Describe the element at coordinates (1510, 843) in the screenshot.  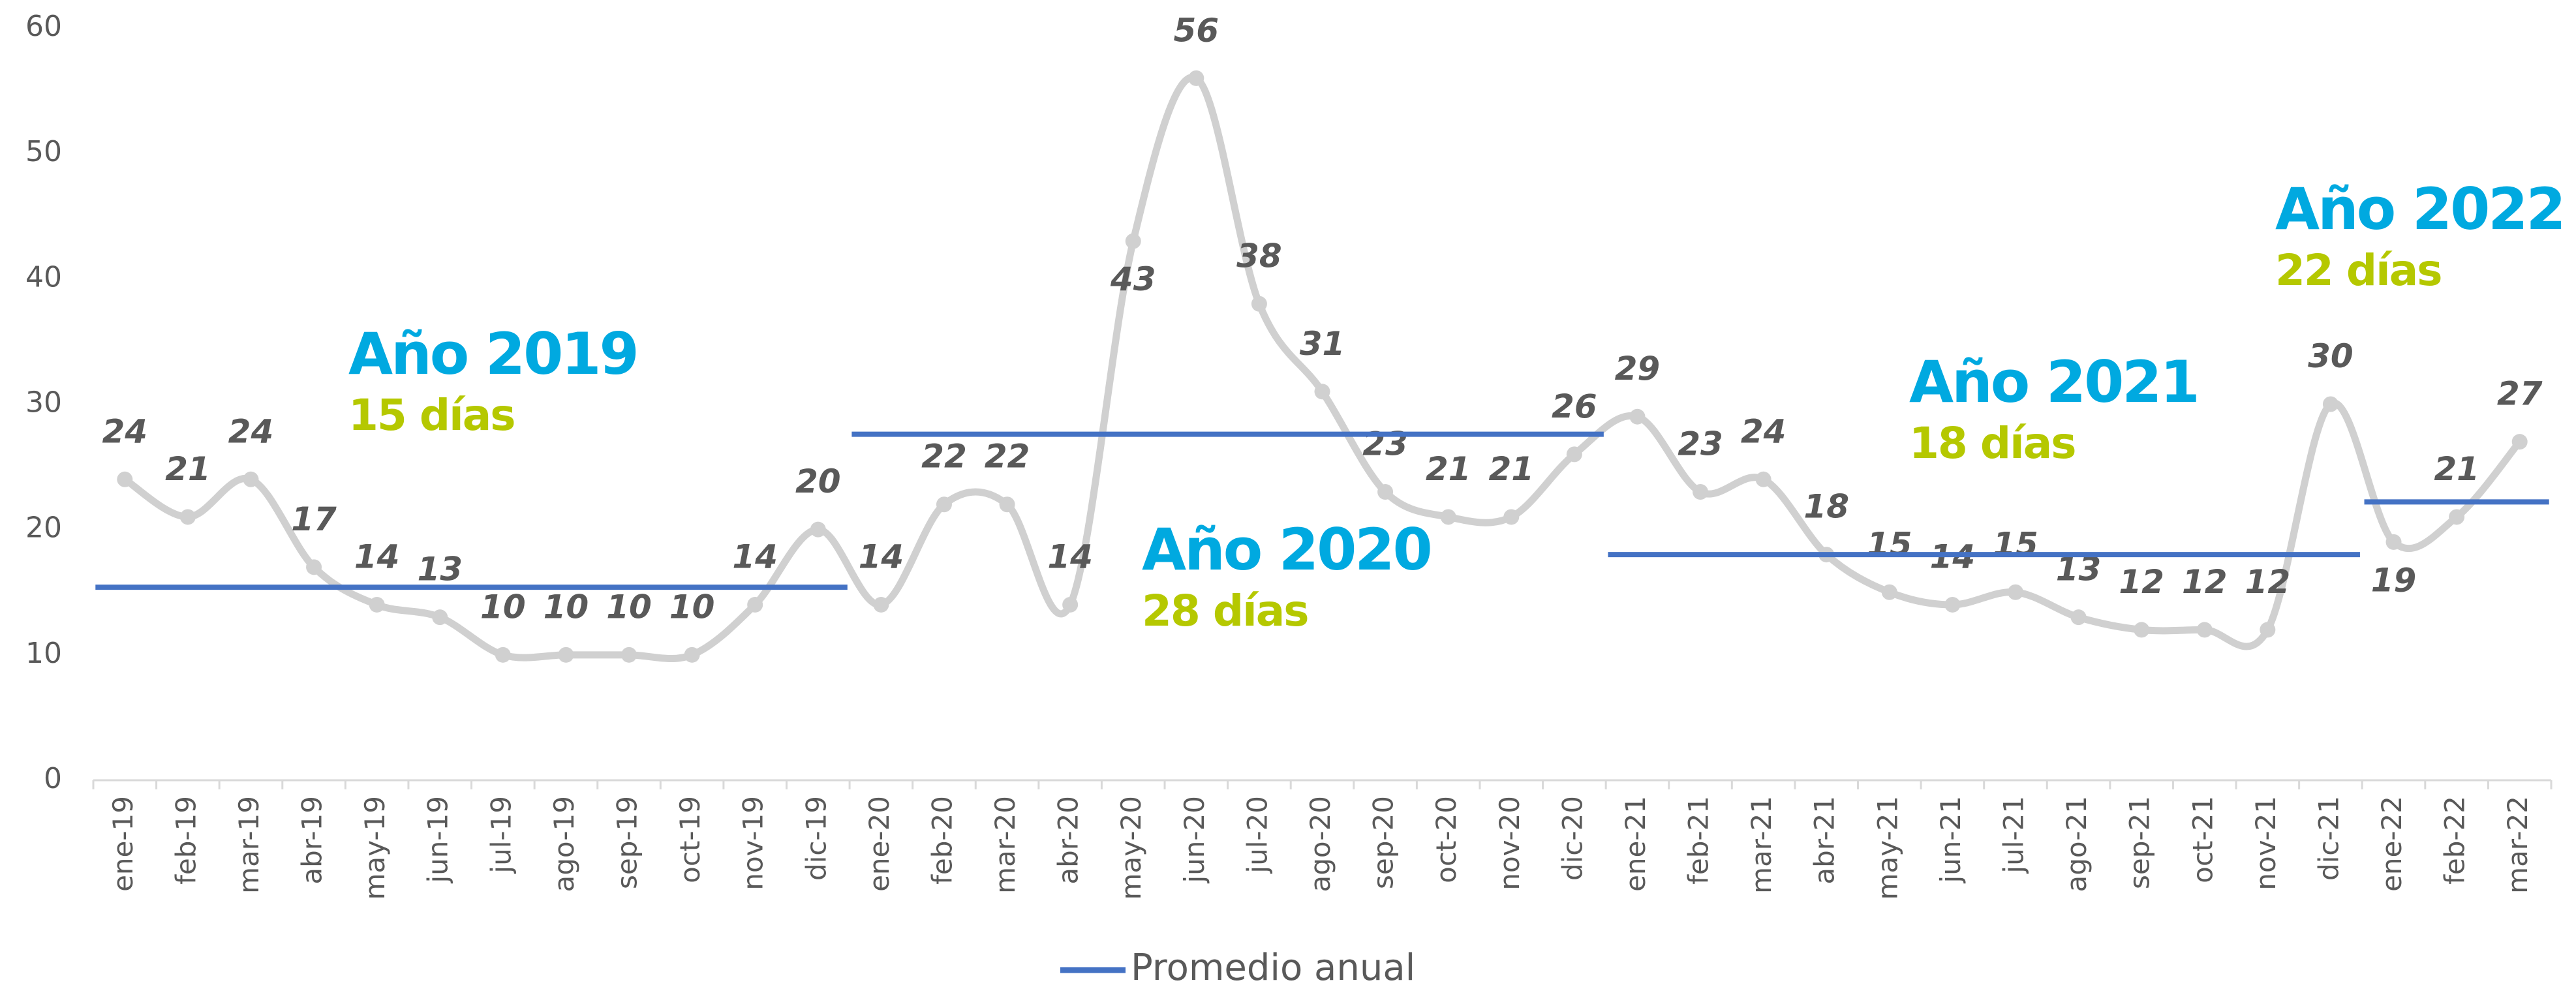
I see `x-tick-label: nov-20` at that location.